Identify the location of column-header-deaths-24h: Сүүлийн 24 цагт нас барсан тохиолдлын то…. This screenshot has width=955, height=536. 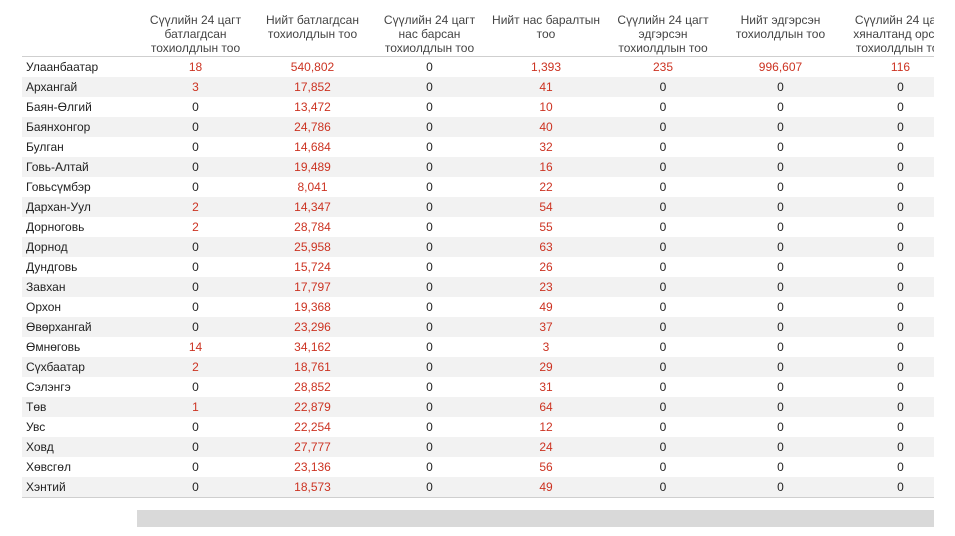
(429, 34).